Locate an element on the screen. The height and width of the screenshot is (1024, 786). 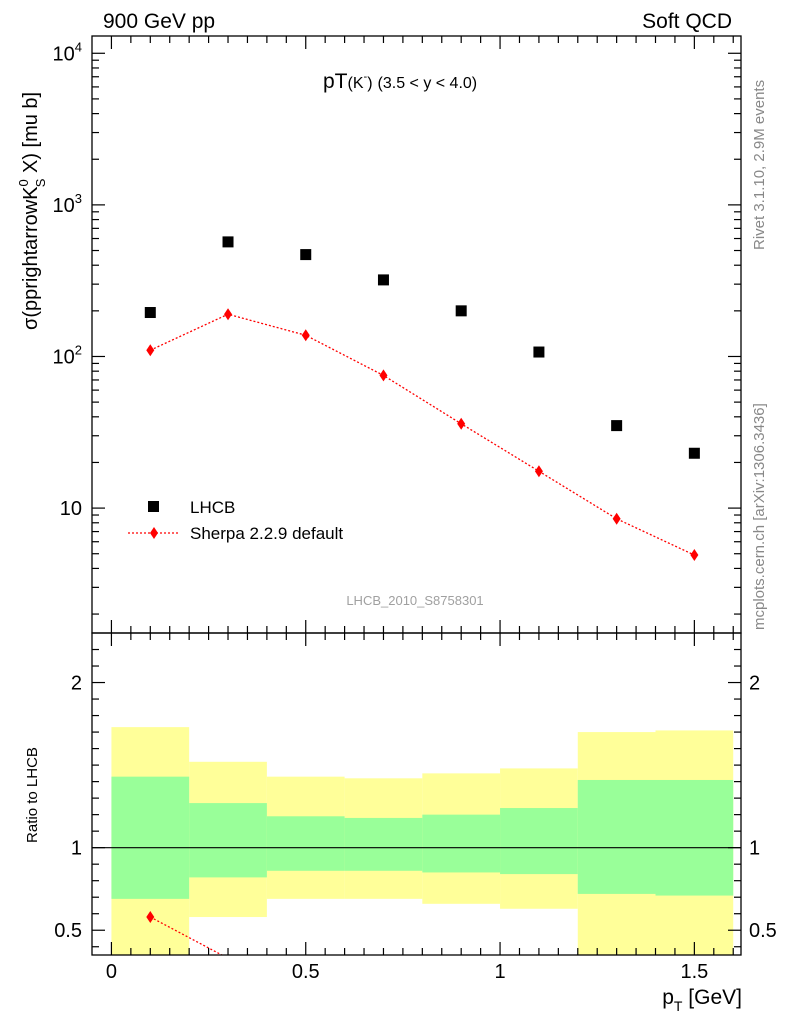
main-y-tick-labels: 10 10² 10³ 10⁴ is located at coordinates (67, 279).